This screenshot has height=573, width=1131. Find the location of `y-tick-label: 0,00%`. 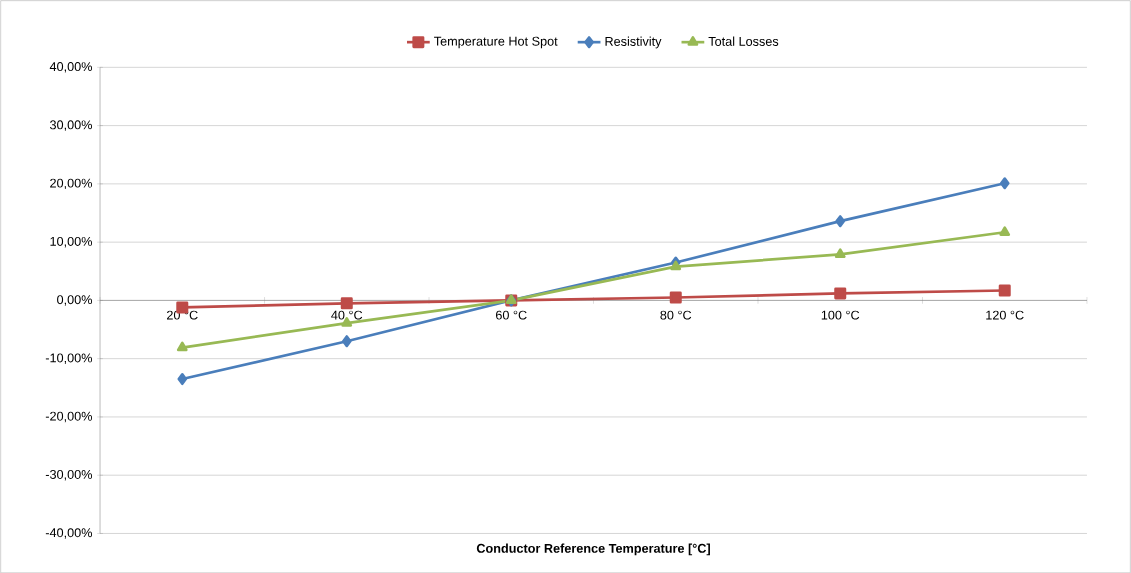

y-tick-label: 0,00% is located at coordinates (75, 300).